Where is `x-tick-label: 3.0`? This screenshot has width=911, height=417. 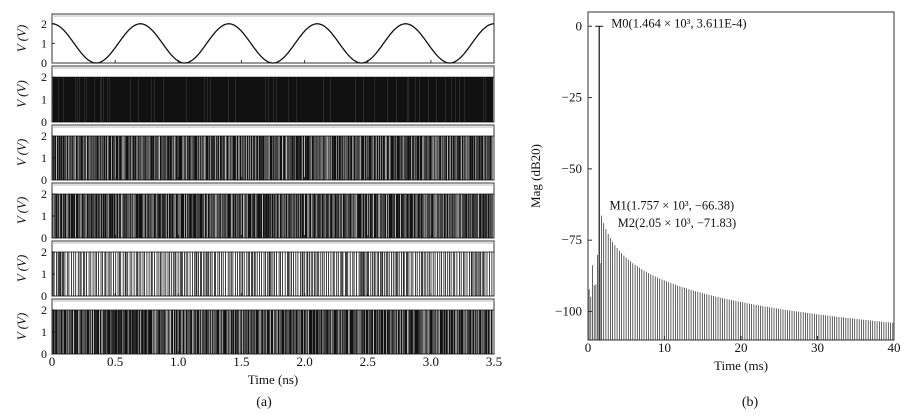 x-tick-label: 3.0 is located at coordinates (431, 361).